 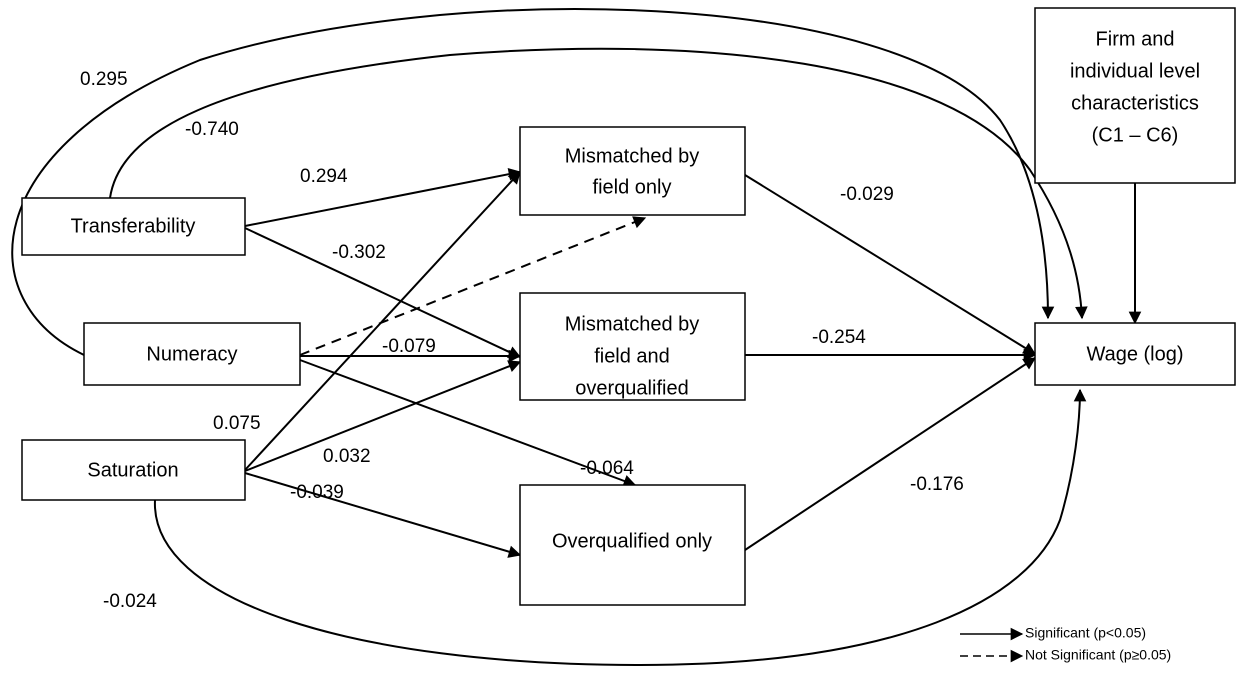 I want to click on edge-label: -0.029, so click(x=867, y=194).